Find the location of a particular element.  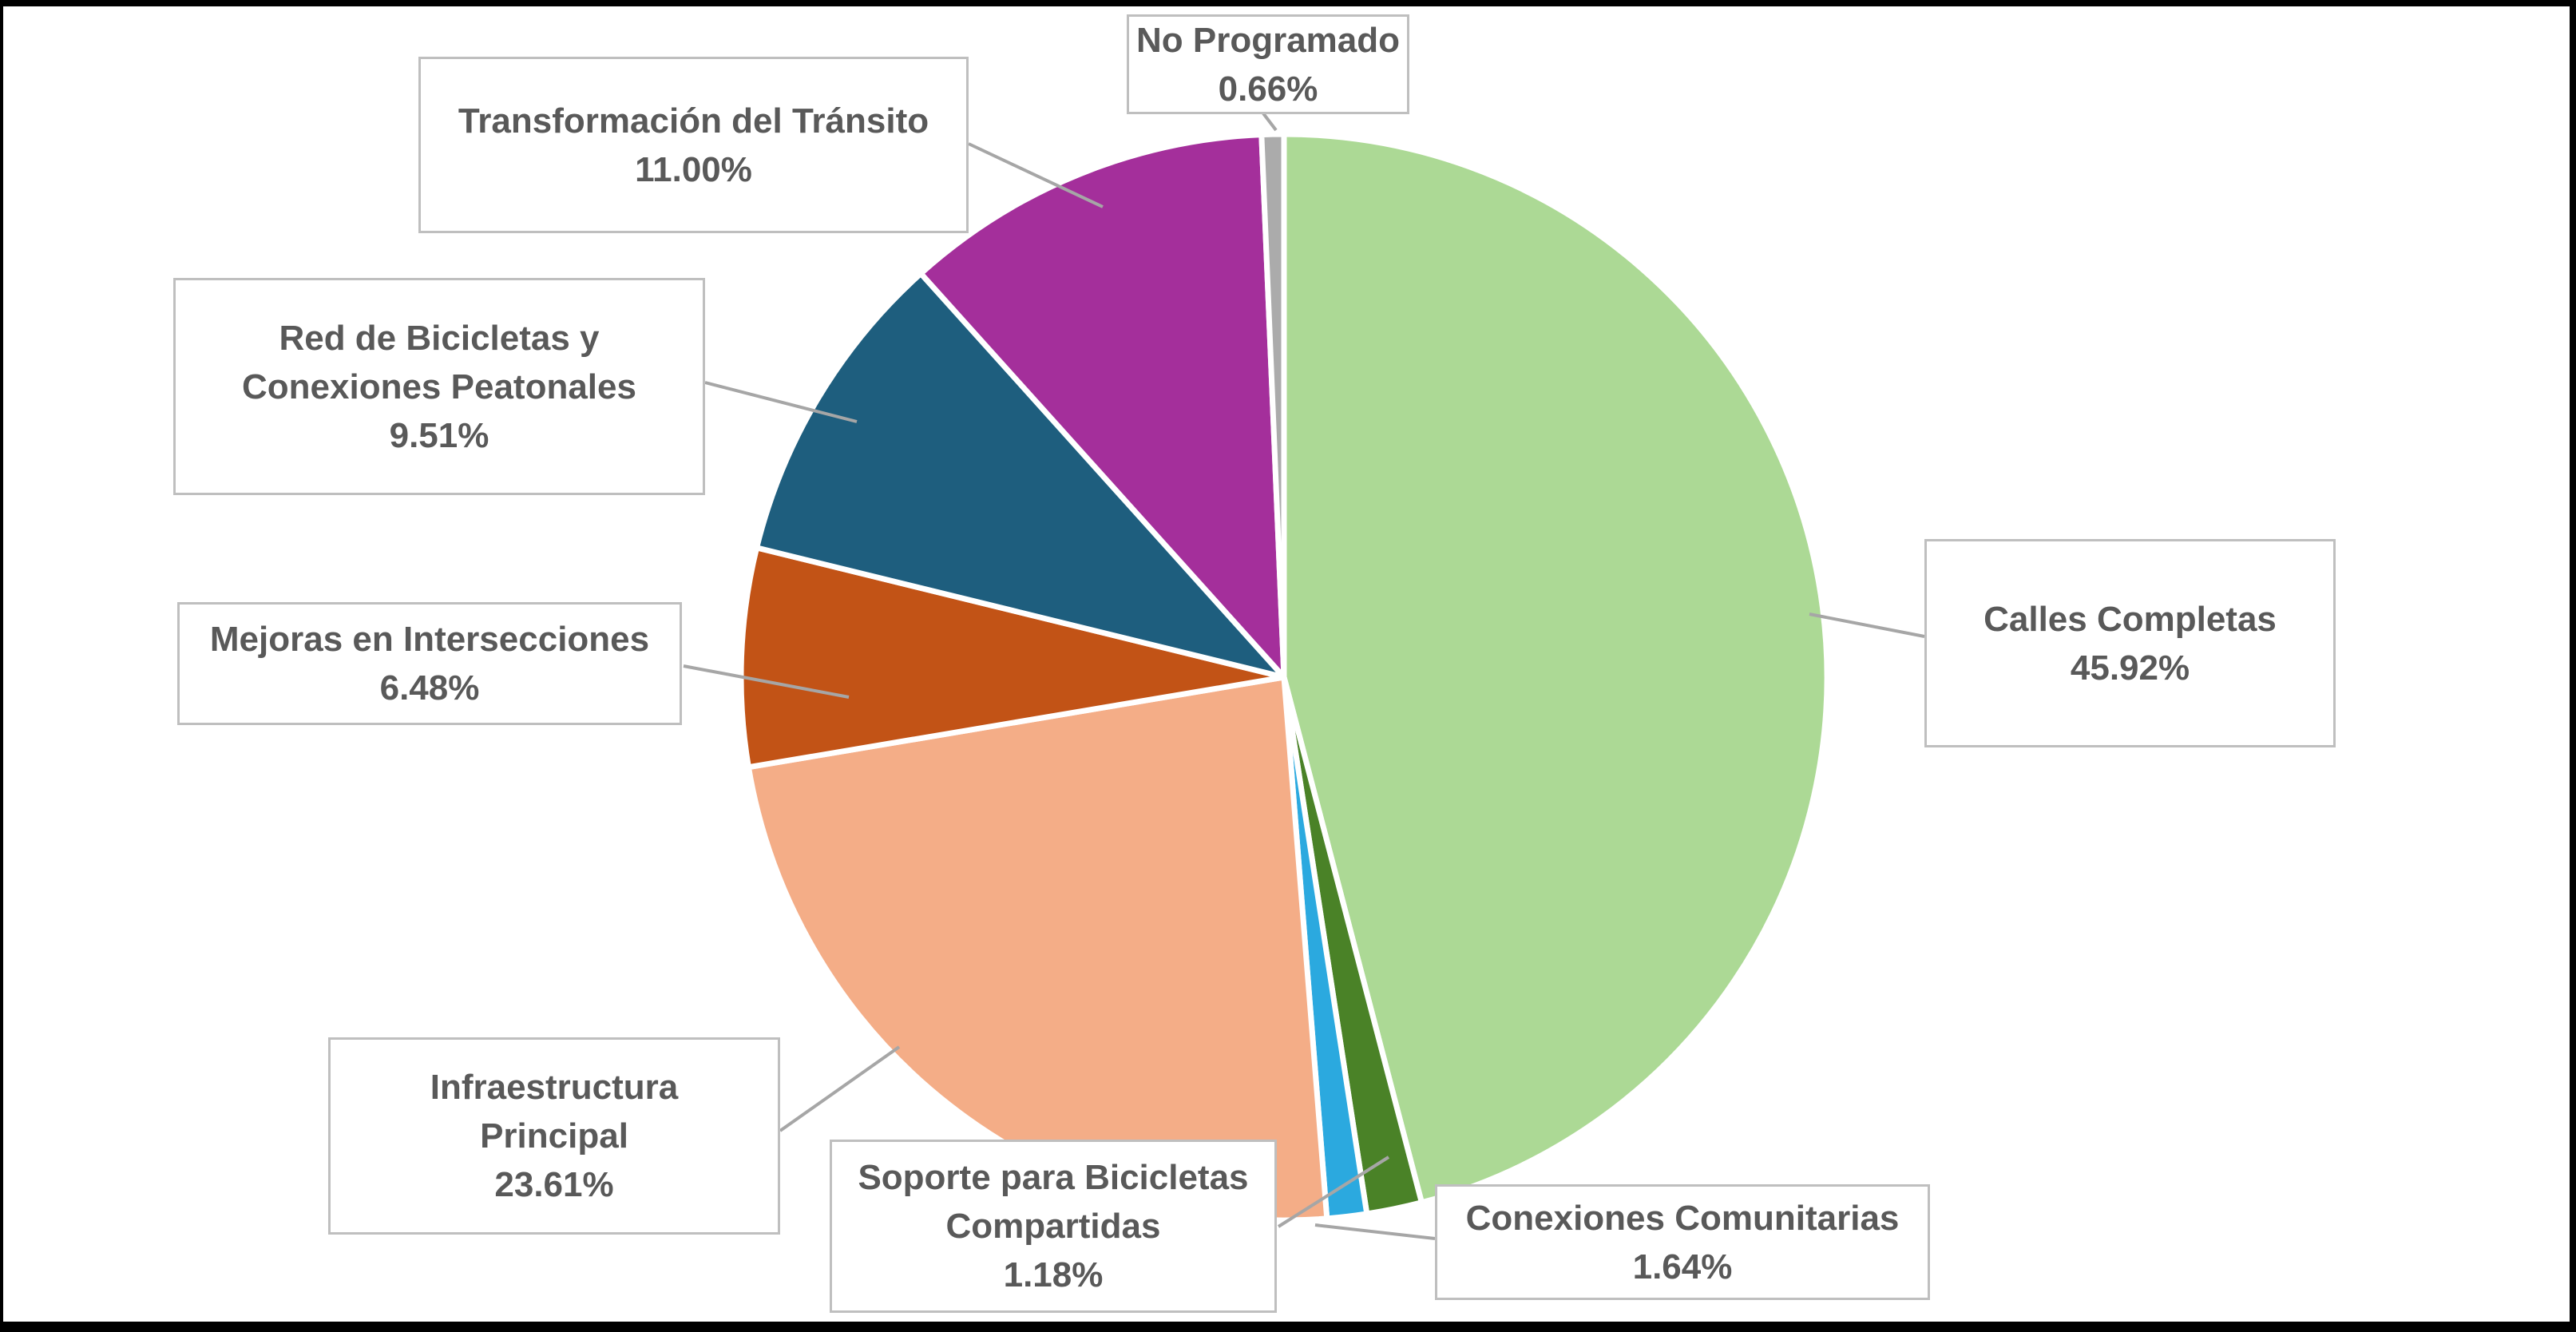

callout-label: Red de Bicicletas y is located at coordinates (439, 338).